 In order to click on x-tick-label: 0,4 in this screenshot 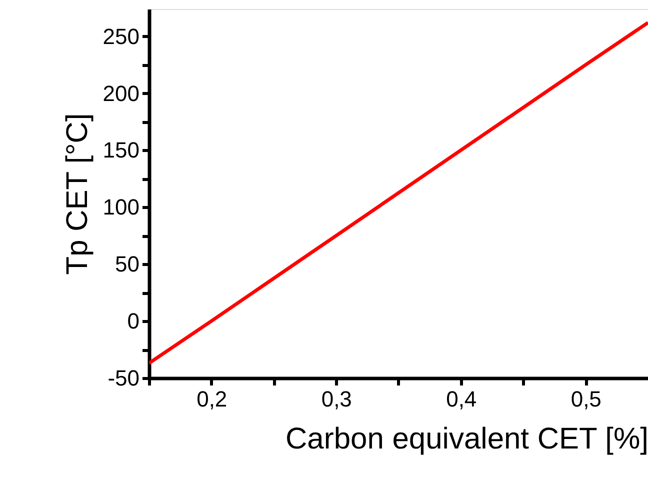, I will do `click(461, 399)`.